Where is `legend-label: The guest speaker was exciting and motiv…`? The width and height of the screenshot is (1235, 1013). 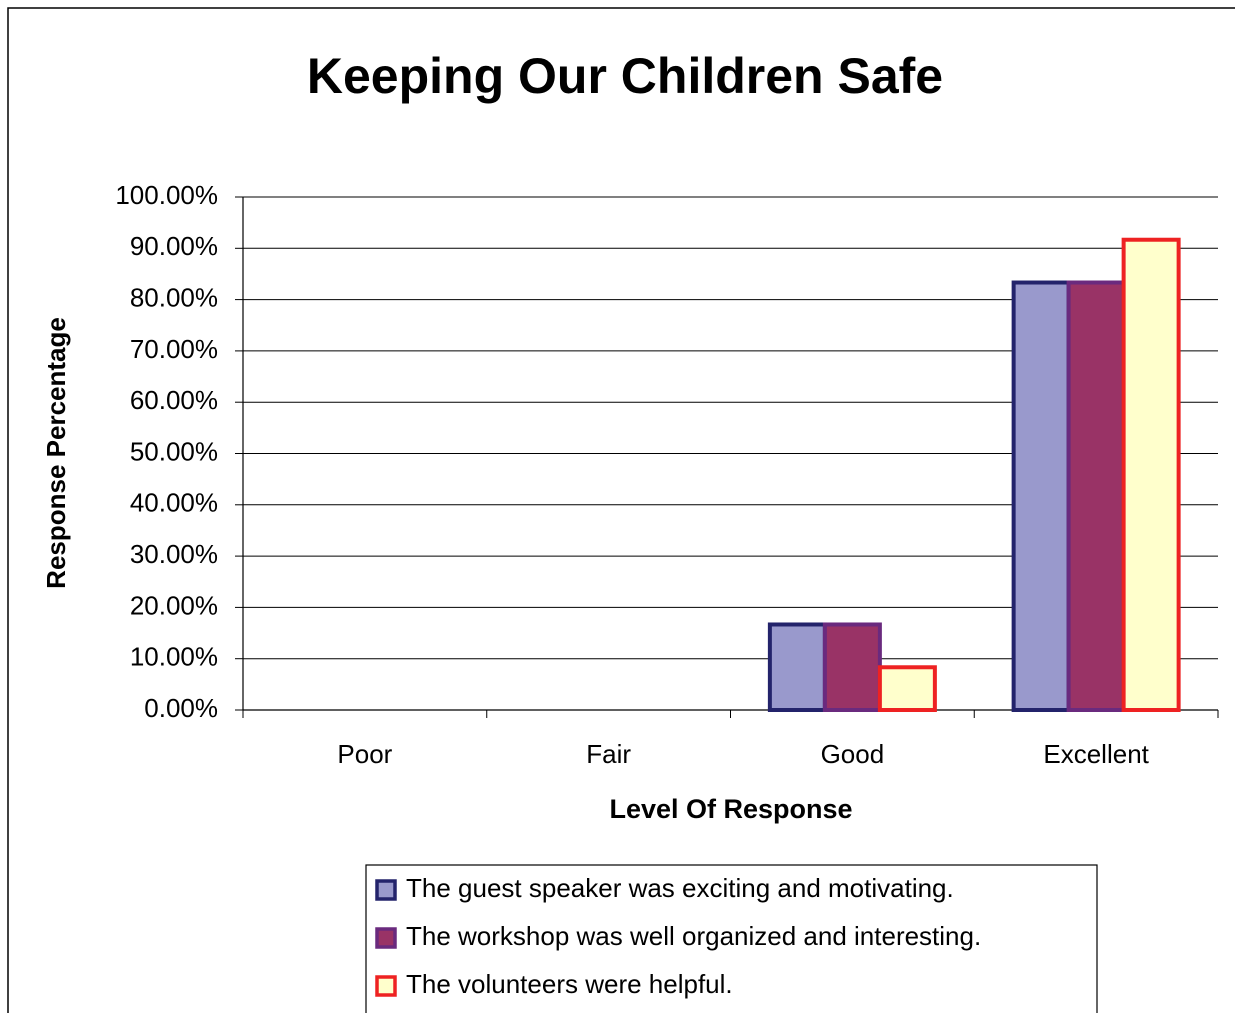 legend-label: The guest speaker was exciting and motiv… is located at coordinates (680, 888).